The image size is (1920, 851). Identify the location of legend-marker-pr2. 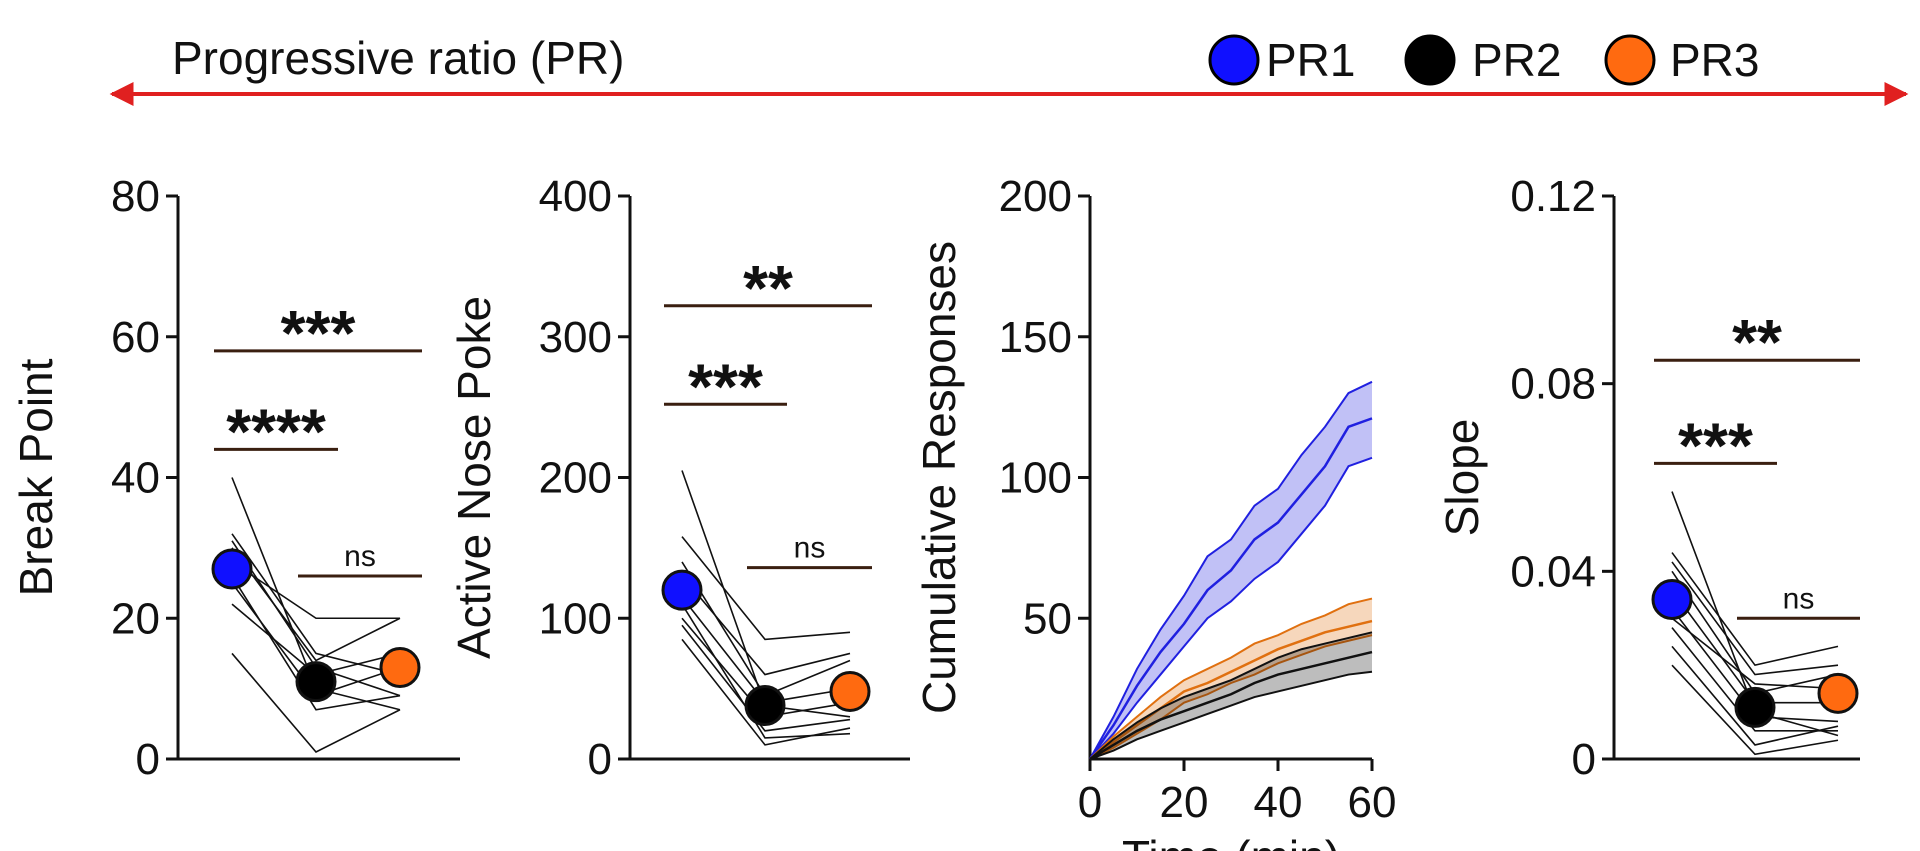
(1430, 60).